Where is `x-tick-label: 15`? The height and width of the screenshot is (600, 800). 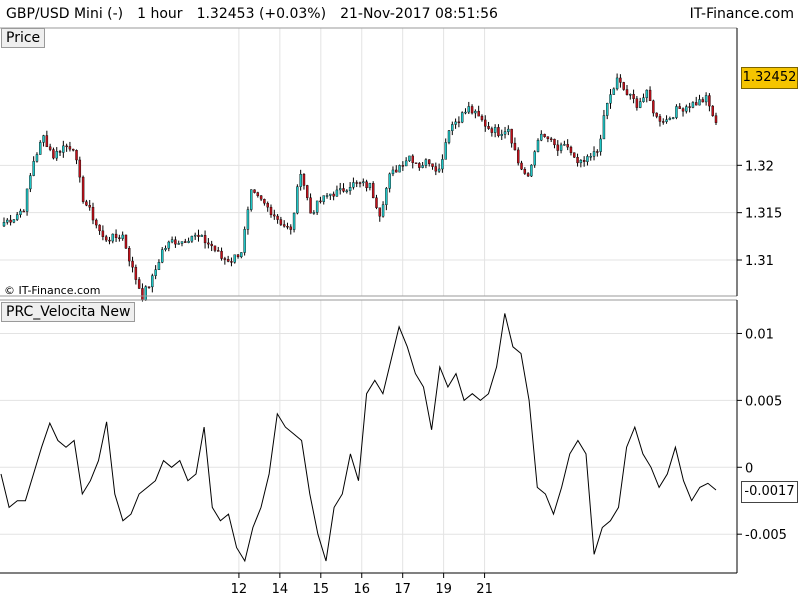
x-tick-label: 15 is located at coordinates (321, 589).